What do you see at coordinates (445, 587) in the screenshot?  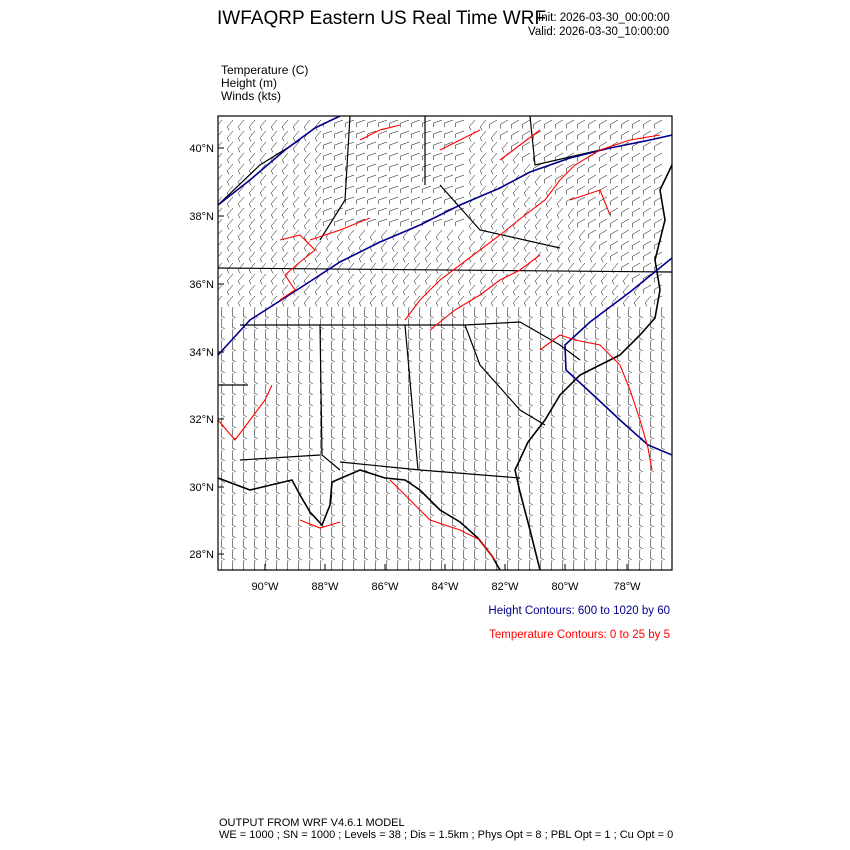 I see `lon-label: 84°W` at bounding box center [445, 587].